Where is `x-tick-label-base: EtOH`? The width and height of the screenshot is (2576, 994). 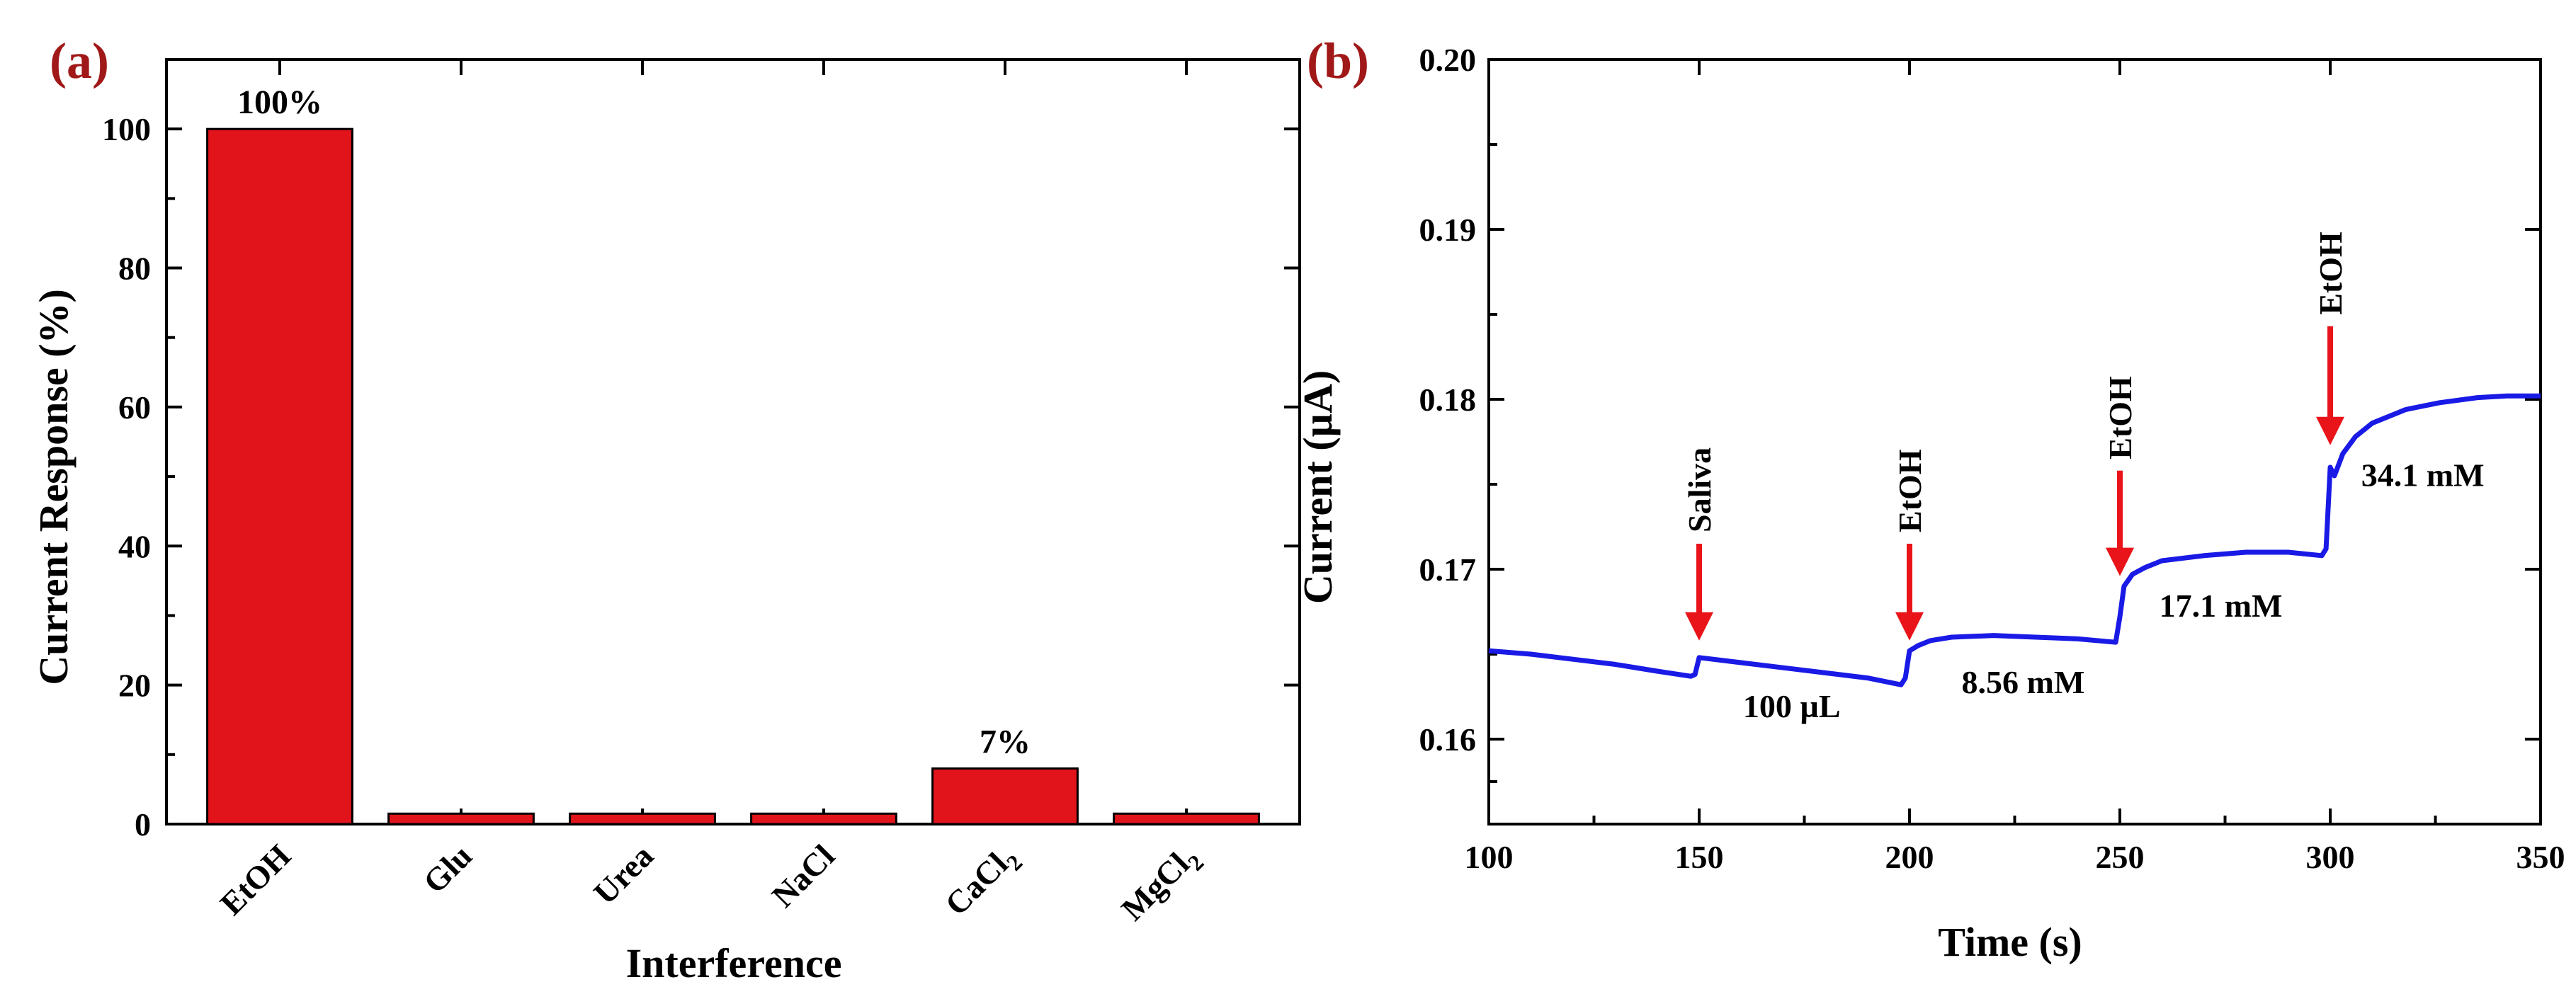
x-tick-label-base: EtOH is located at coordinates (255, 880).